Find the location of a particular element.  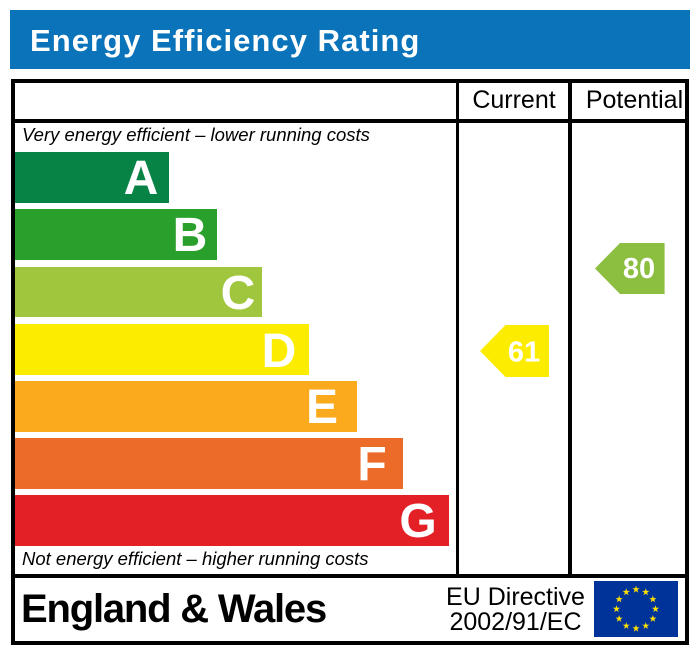

svg-text: 80 is located at coordinates (639, 269).